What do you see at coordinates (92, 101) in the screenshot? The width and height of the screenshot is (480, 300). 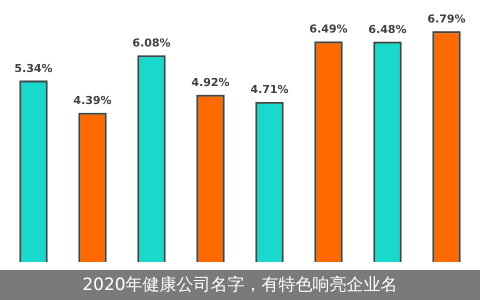 I see `data-label: 4.39%` at bounding box center [92, 101].